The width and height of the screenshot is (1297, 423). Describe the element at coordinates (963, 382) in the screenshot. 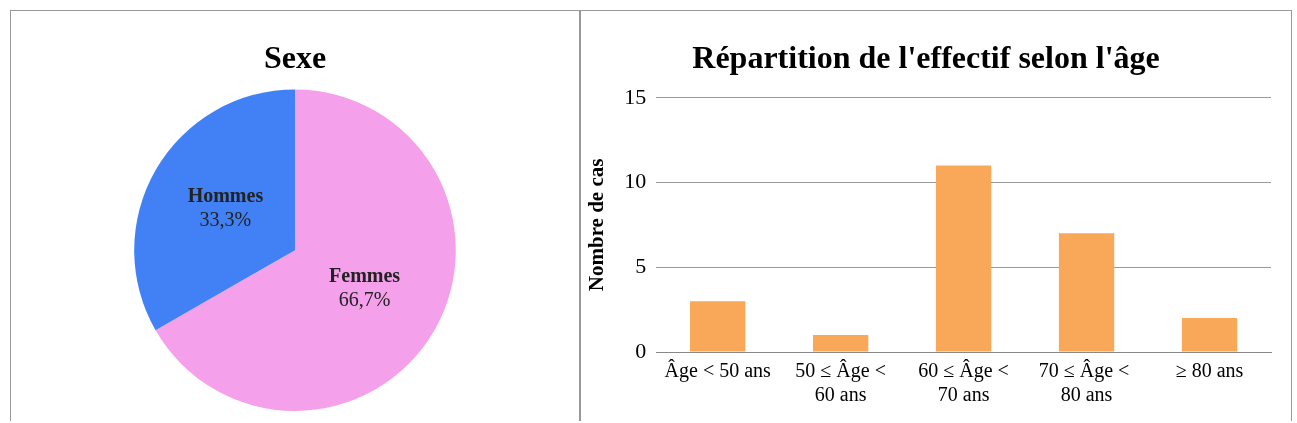

I see `x-tick-label: 60 ≤ Âge < 70 ans` at that location.